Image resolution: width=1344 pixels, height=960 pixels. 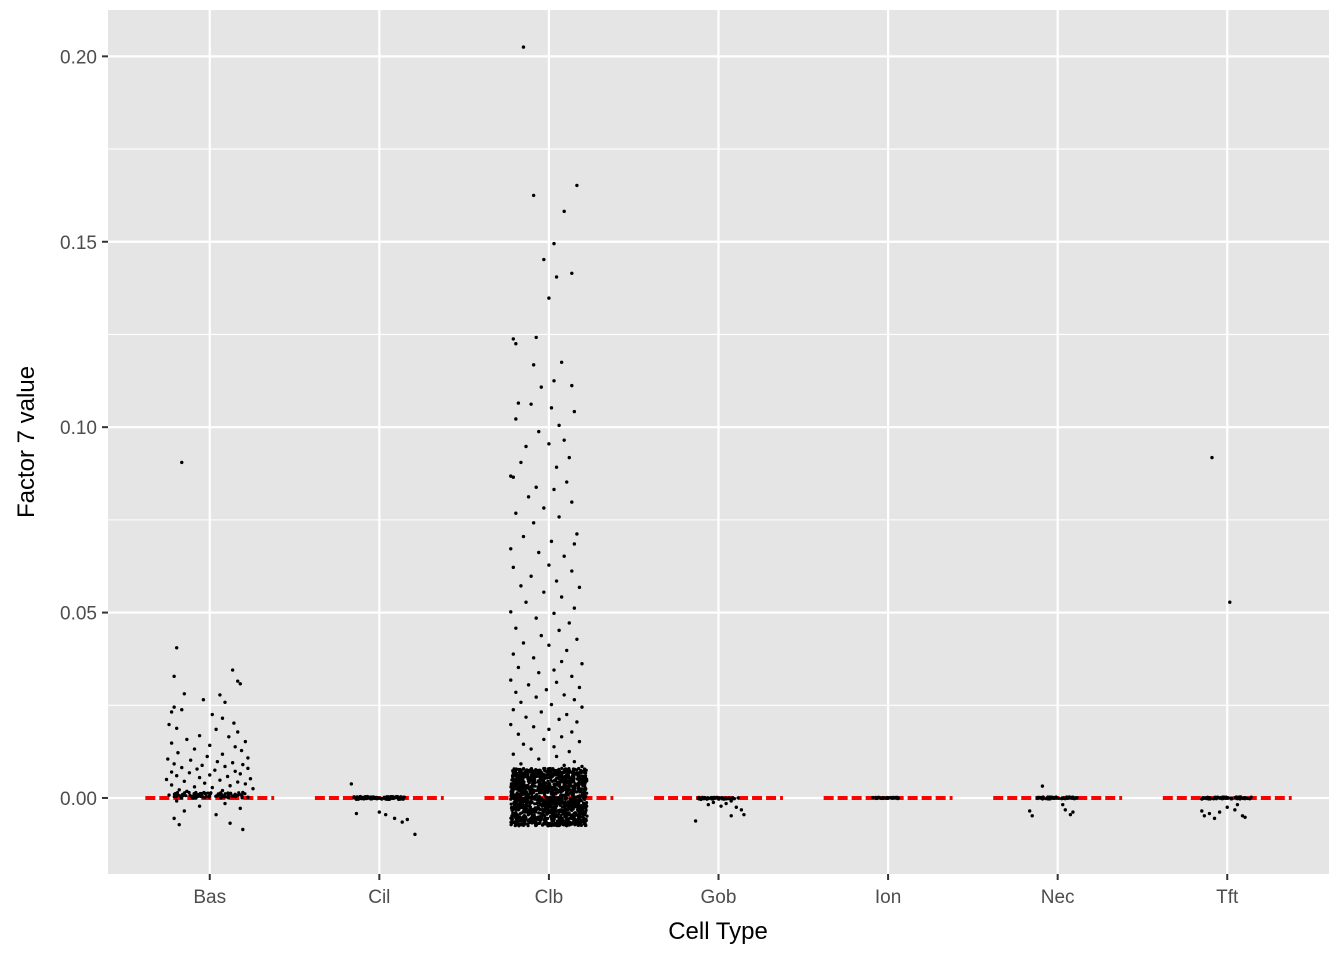 What do you see at coordinates (888, 897) in the screenshot?
I see `x-tick-label: Ion` at bounding box center [888, 897].